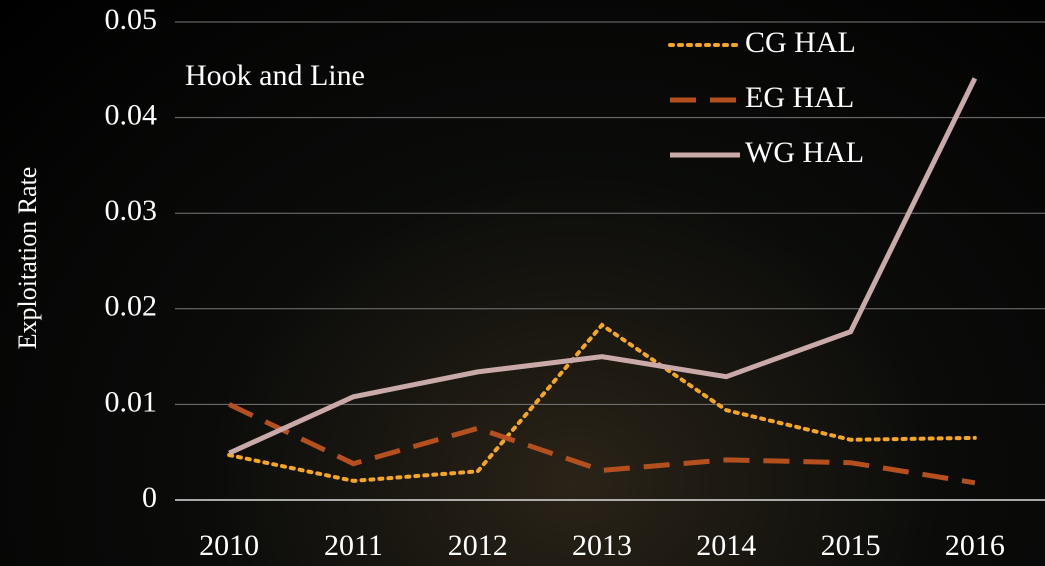 Image resolution: width=1045 pixels, height=566 pixels. What do you see at coordinates (804, 152) in the screenshot?
I see `legend-label: WG HAL` at bounding box center [804, 152].